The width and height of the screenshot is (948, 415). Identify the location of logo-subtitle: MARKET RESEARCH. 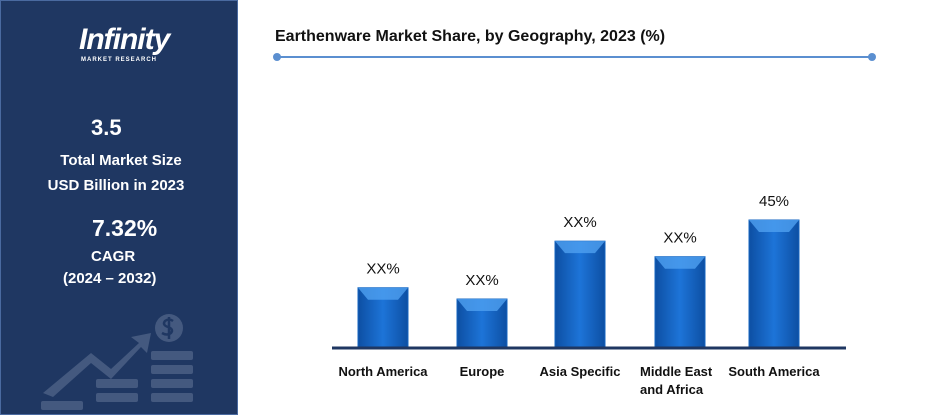
(119, 60).